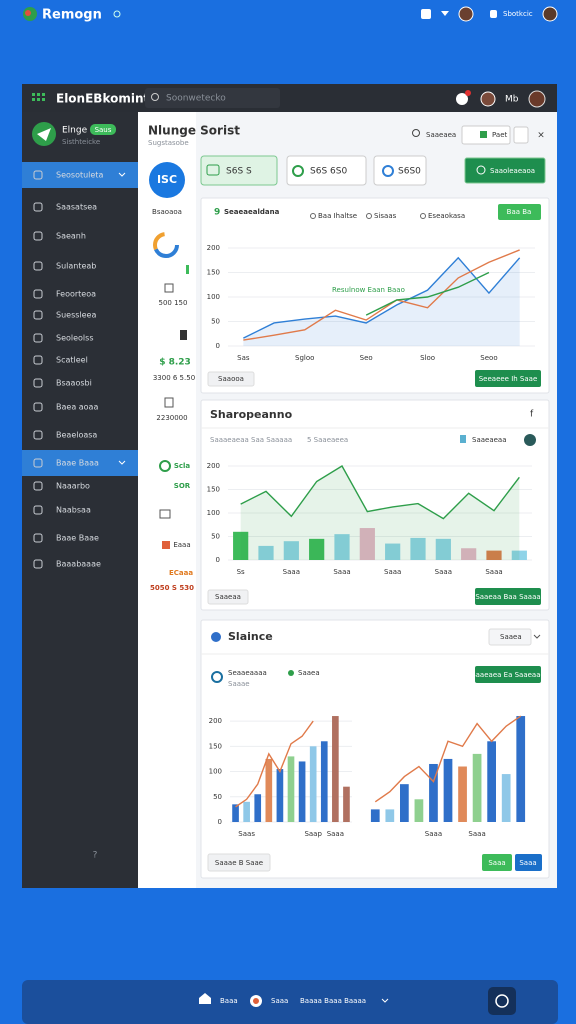  I want to click on nav-item: Naabsaa, so click(73, 510).